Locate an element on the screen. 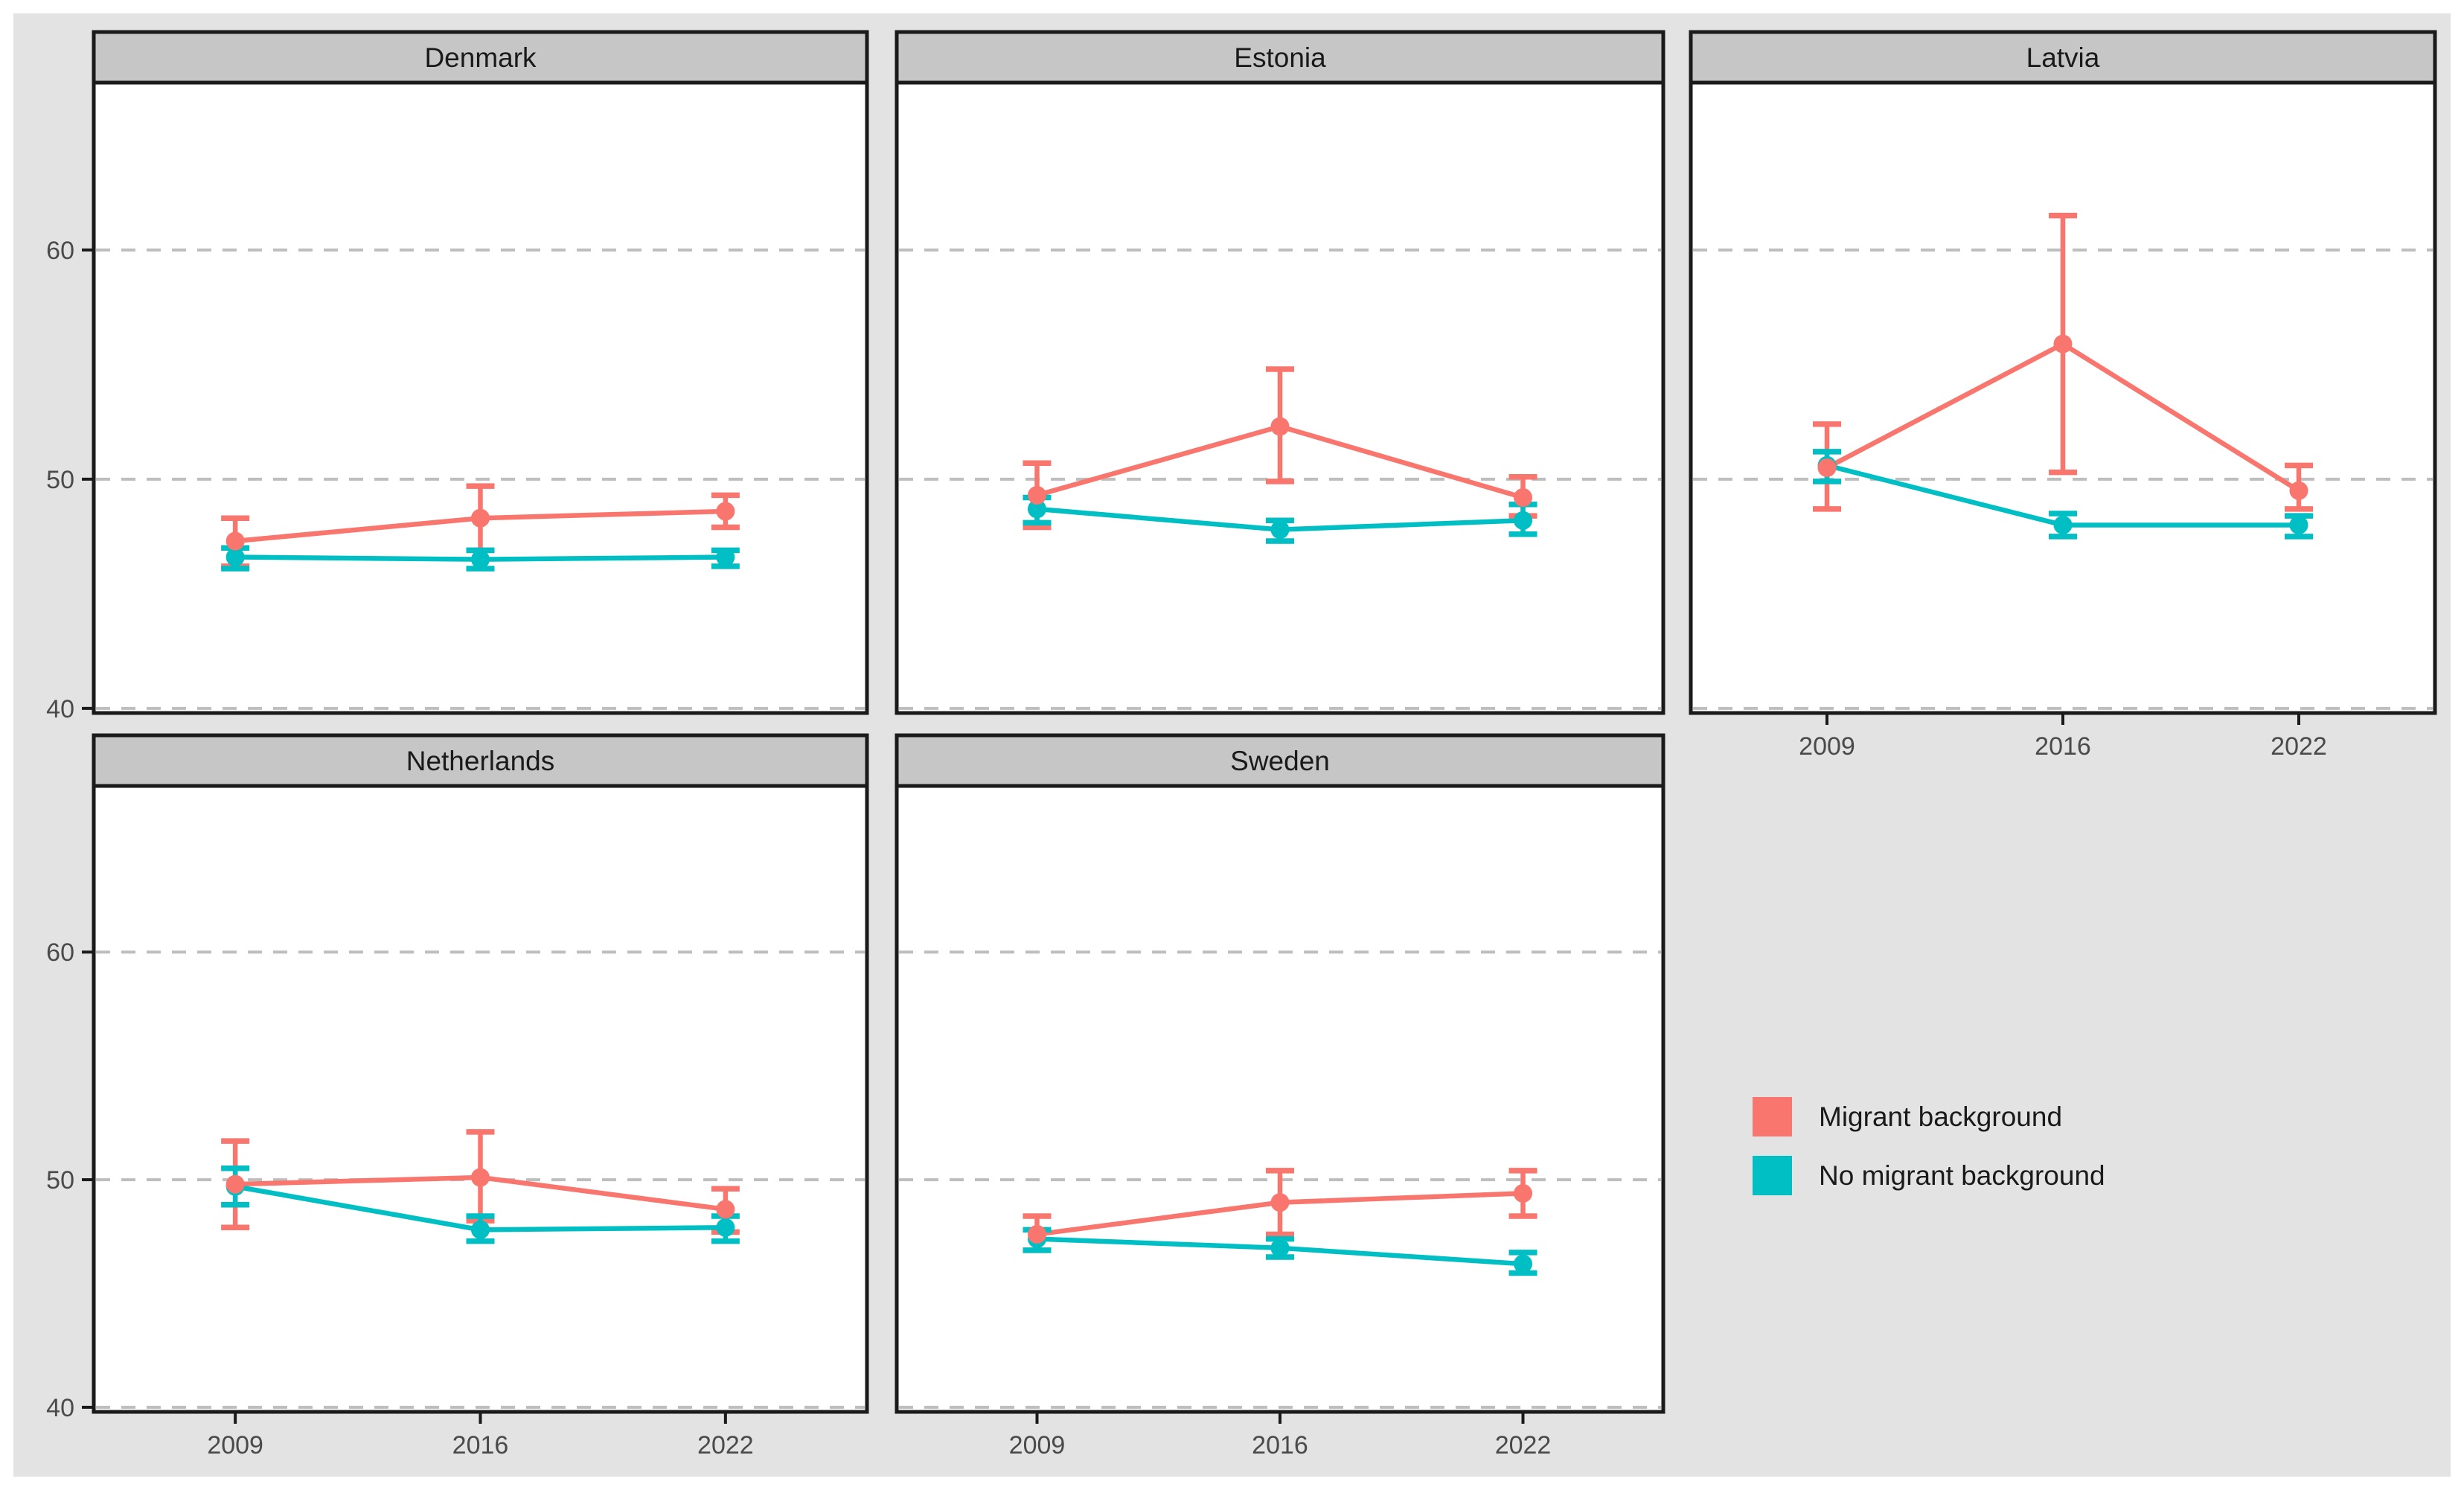 The width and height of the screenshot is (2464, 1490). facet-latvia: Latvia 2009 2016 2022 is located at coordinates (2063, 395).